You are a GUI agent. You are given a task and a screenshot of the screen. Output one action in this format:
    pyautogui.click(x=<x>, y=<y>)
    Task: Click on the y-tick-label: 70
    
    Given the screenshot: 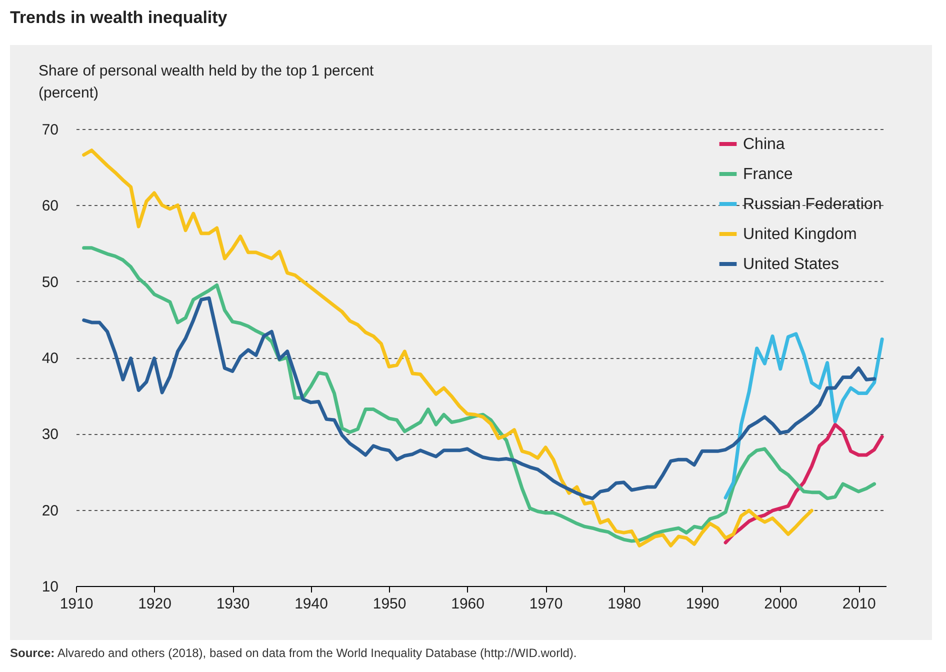 What is the action you would take?
    pyautogui.click(x=50, y=130)
    